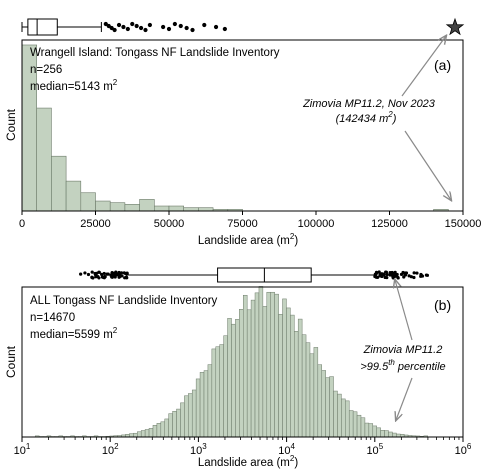  Describe the element at coordinates (423, 66) in the screenshot. I see `annotation-arrow-a-up` at that location.